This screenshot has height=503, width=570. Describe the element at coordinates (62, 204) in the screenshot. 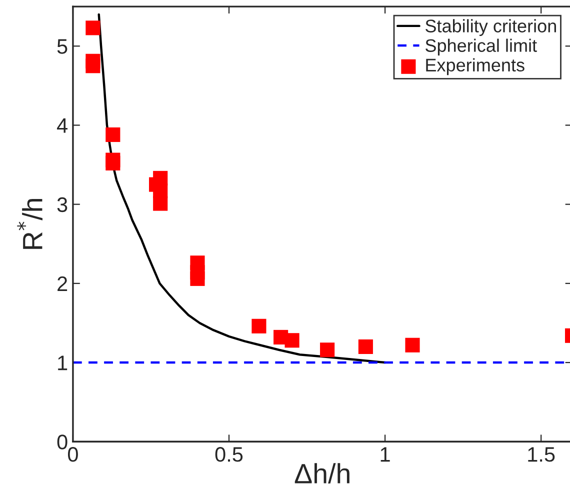

I see `y-tick-label: 3` at that location.